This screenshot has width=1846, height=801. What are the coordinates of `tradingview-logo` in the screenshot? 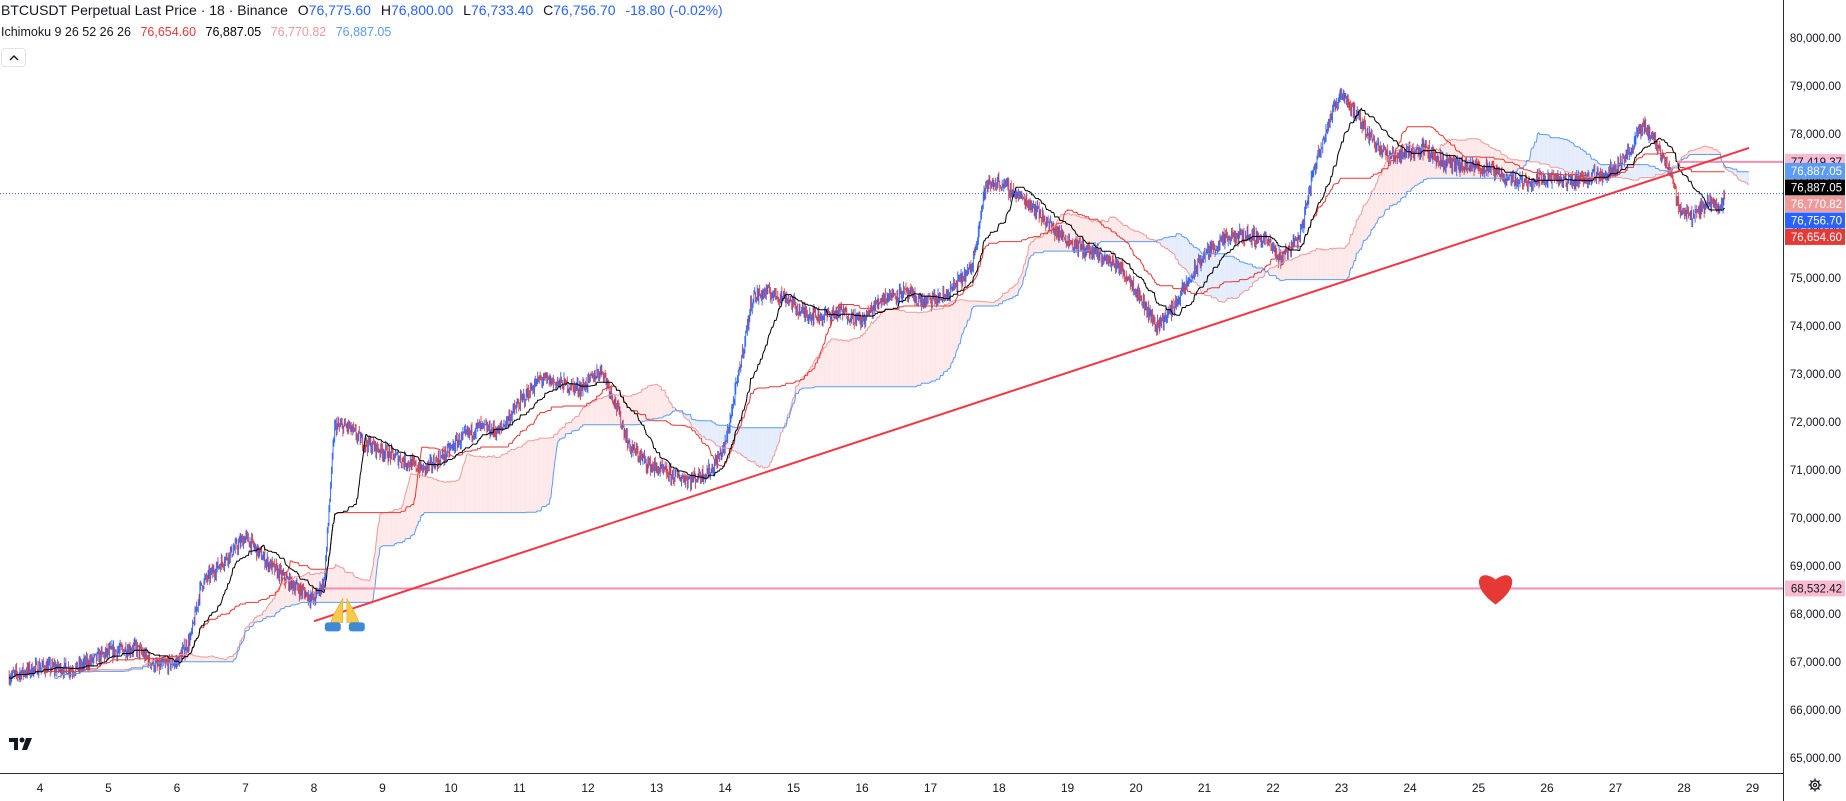 It's located at (22, 744).